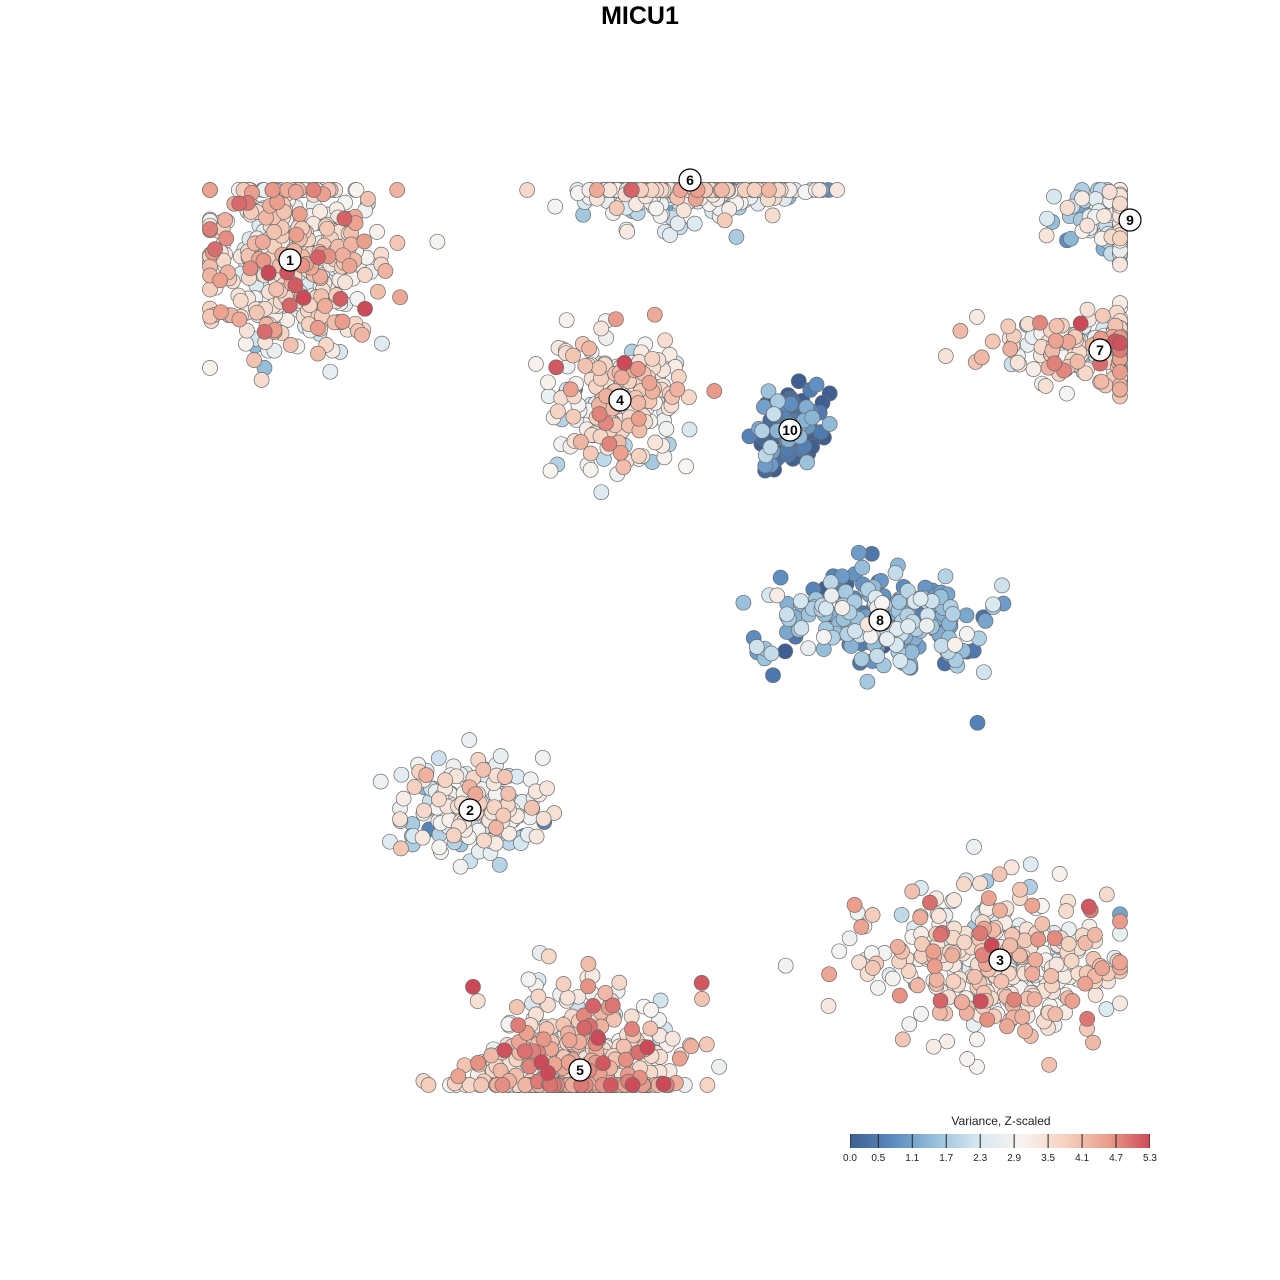 The height and width of the screenshot is (1280, 1280). Describe the element at coordinates (290, 260) in the screenshot. I see `svg-text: 1` at that location.